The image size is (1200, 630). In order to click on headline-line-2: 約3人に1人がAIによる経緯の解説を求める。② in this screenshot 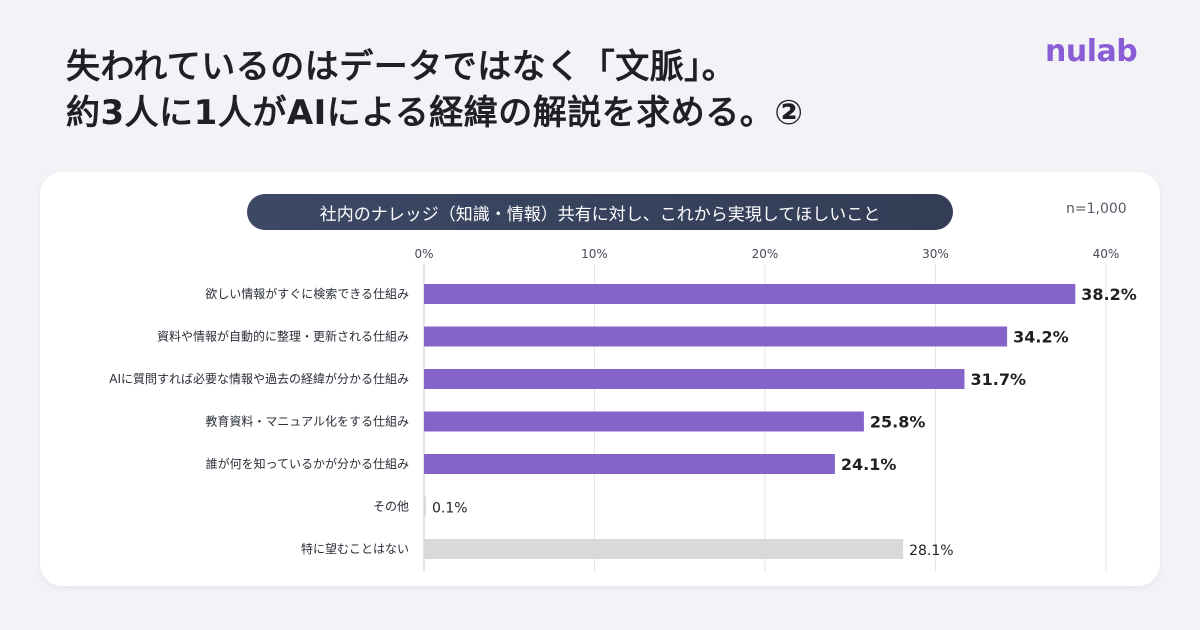, I will do `click(435, 113)`.